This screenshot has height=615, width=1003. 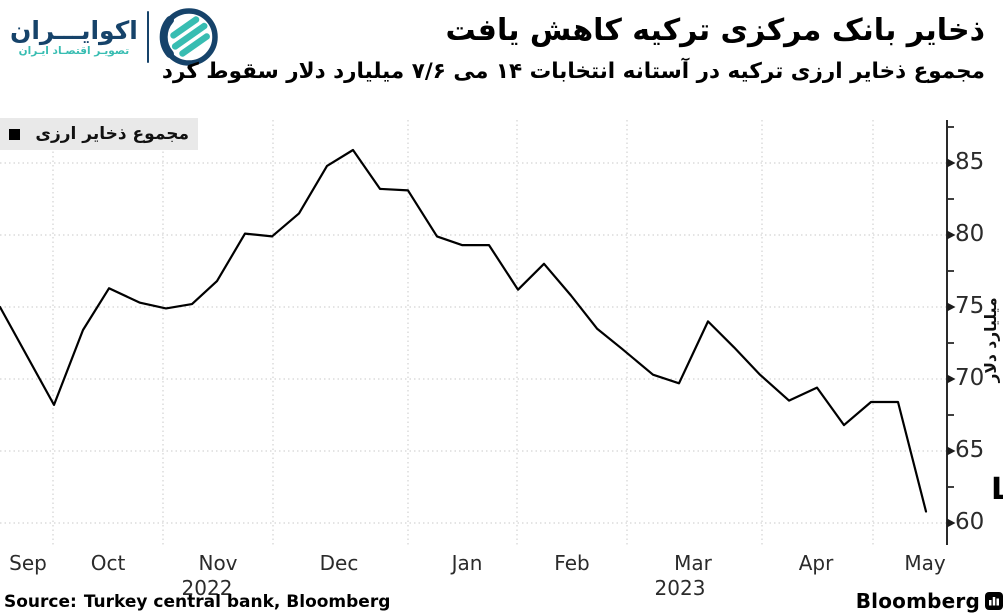 What do you see at coordinates (467, 563) in the screenshot?
I see `x-axis-month-label: Jan` at bounding box center [467, 563].